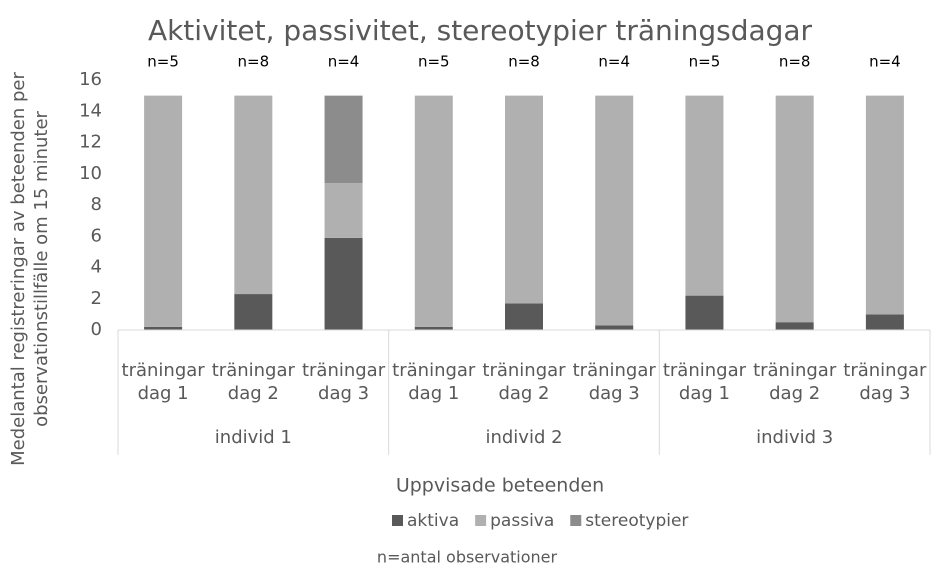  What do you see at coordinates (96, 329) in the screenshot?
I see `y-tick-label: 0` at bounding box center [96, 329].